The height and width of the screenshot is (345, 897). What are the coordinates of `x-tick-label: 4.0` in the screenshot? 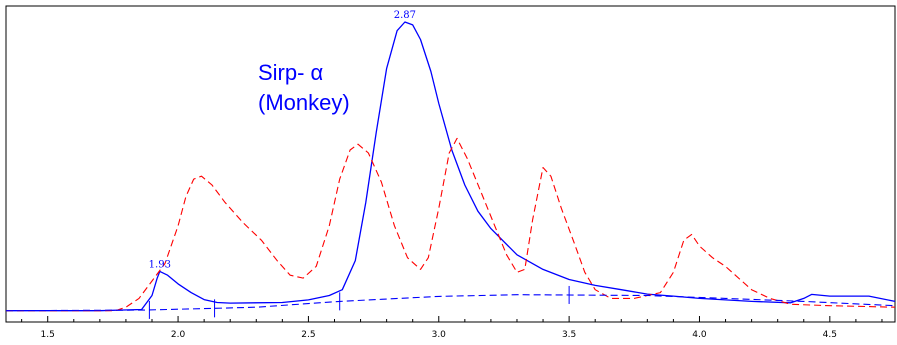 It's located at (699, 335).